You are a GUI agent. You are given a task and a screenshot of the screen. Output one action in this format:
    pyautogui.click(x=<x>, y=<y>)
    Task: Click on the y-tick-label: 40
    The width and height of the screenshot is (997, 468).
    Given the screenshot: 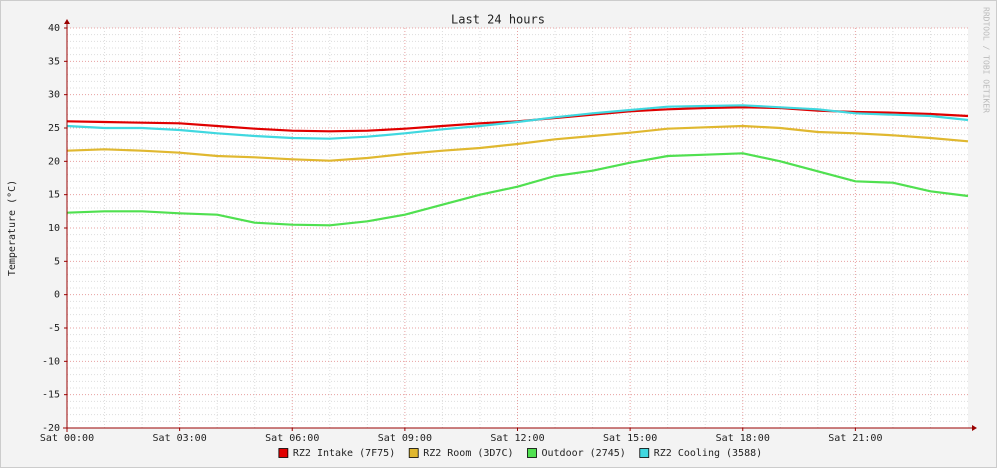 What is the action you would take?
    pyautogui.click(x=54, y=28)
    